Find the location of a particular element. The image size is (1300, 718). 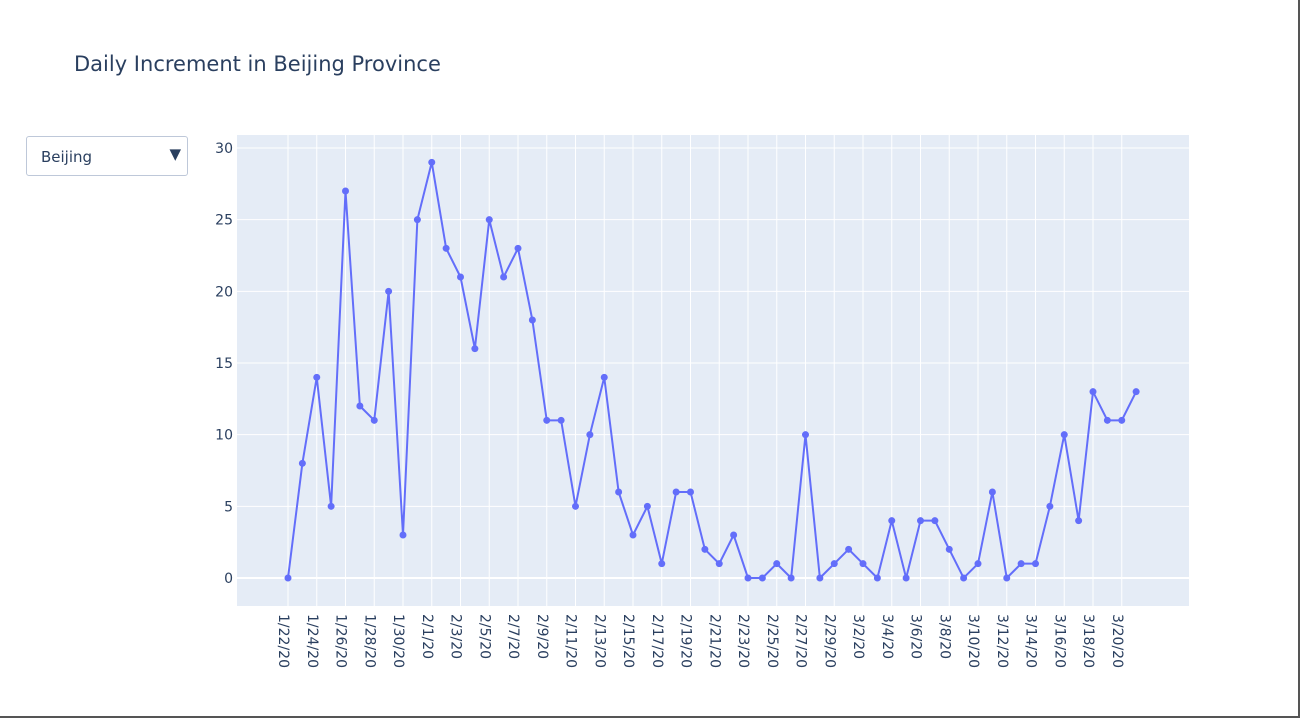

x-tick-label: 2/23/20 is located at coordinates (743, 641).